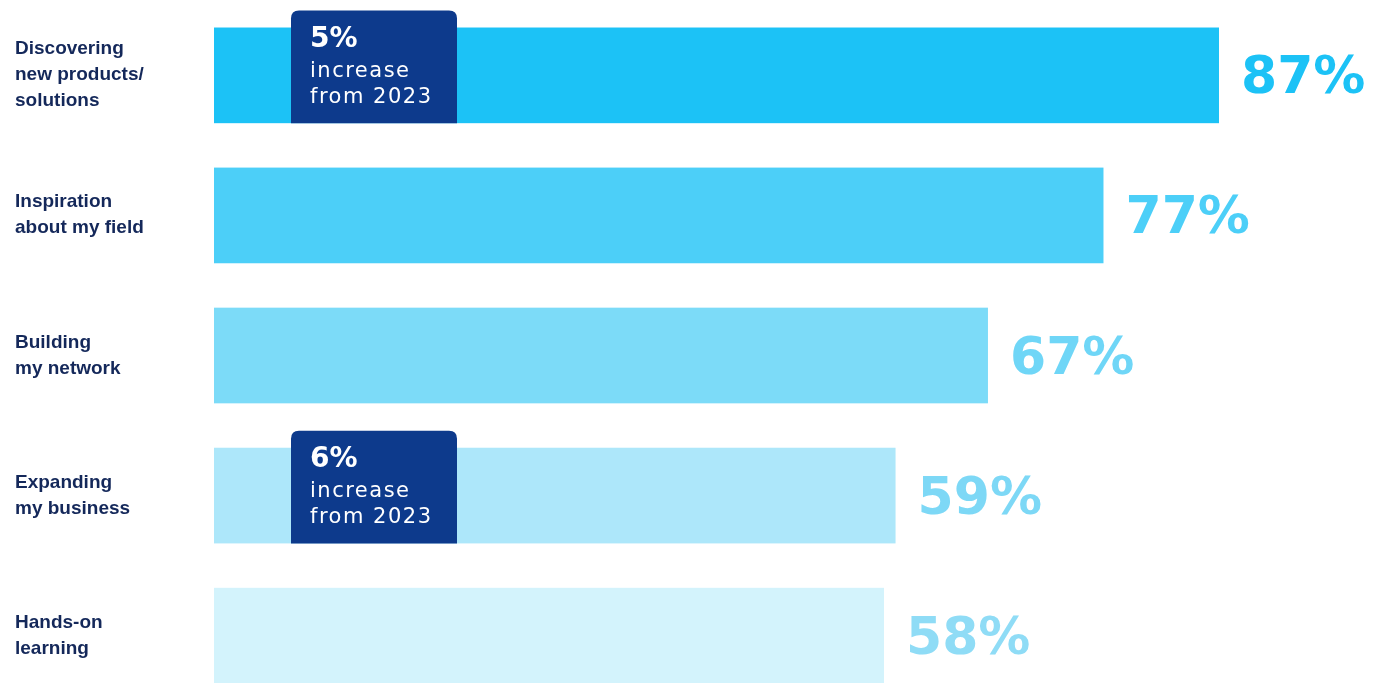 This screenshot has width=1377, height=683. I want to click on y-tick-label: Expanding my business, so click(73, 494).